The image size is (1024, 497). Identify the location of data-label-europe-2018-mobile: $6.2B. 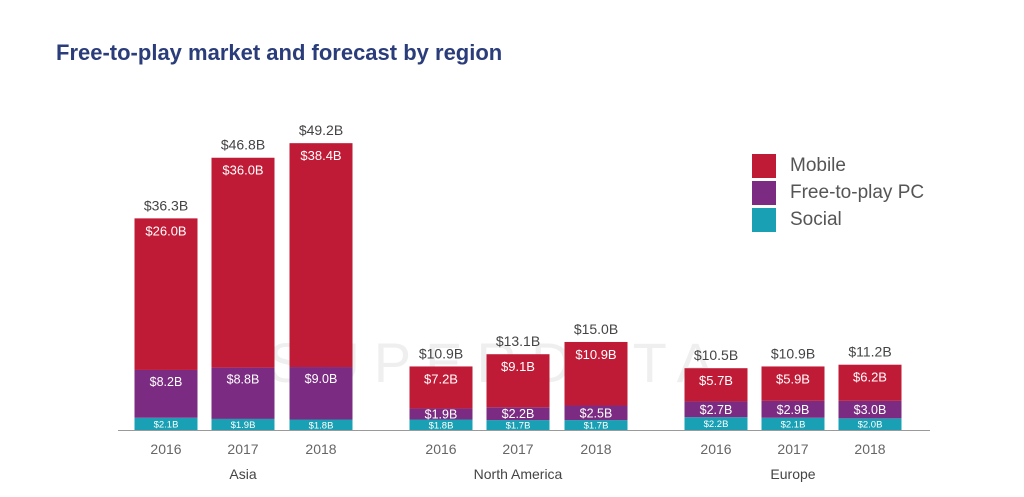
(870, 377).